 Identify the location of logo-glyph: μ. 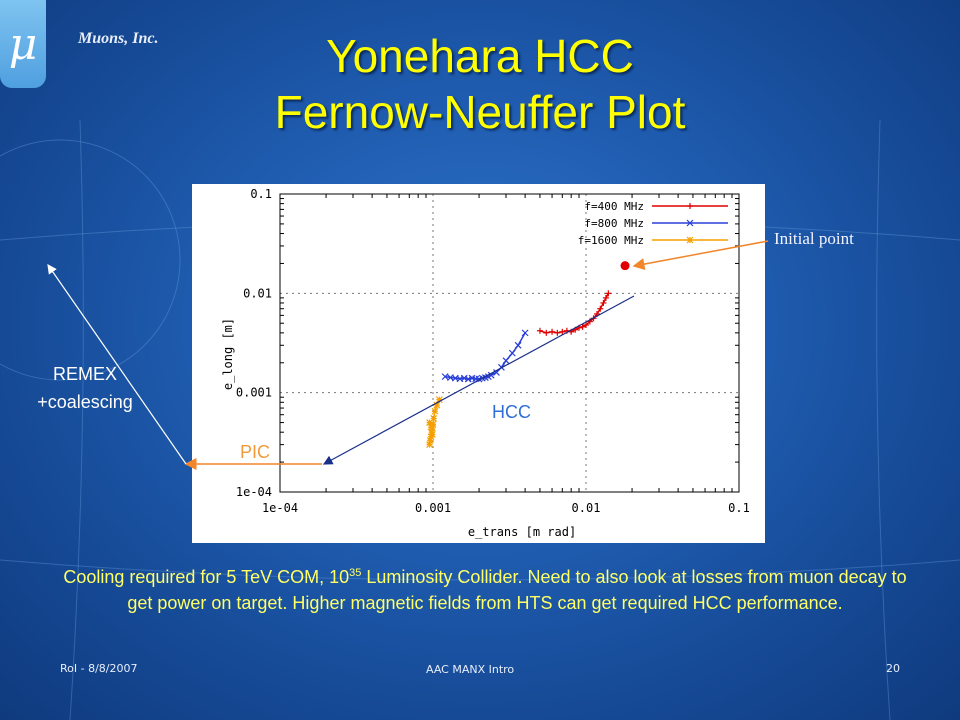
(23, 44).